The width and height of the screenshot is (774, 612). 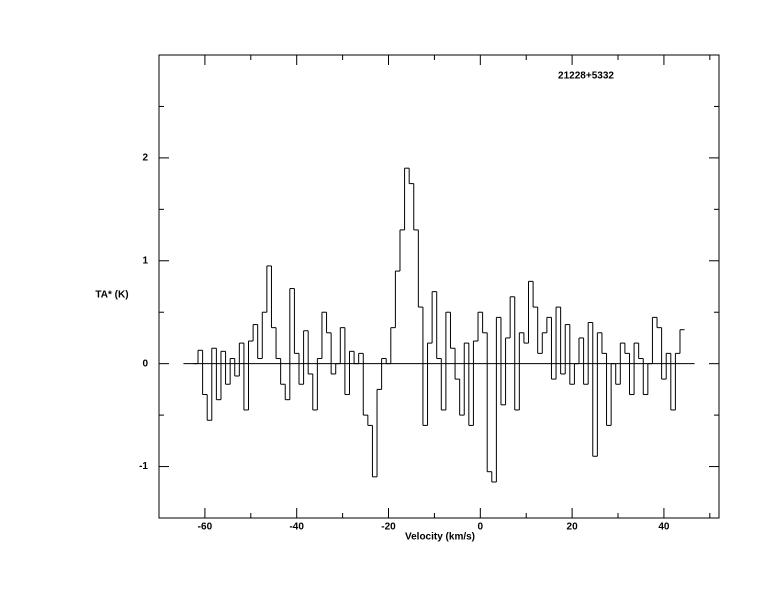 I want to click on y-tick-label: 1, so click(x=145, y=260).